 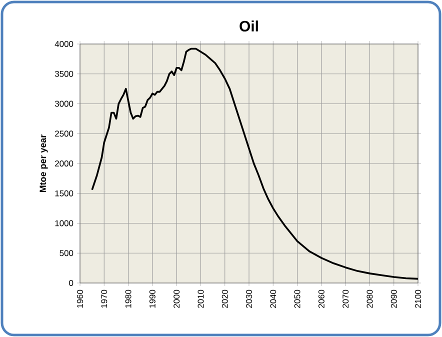 What do you see at coordinates (80, 299) in the screenshot?
I see `x-tick-label: 1960` at bounding box center [80, 299].